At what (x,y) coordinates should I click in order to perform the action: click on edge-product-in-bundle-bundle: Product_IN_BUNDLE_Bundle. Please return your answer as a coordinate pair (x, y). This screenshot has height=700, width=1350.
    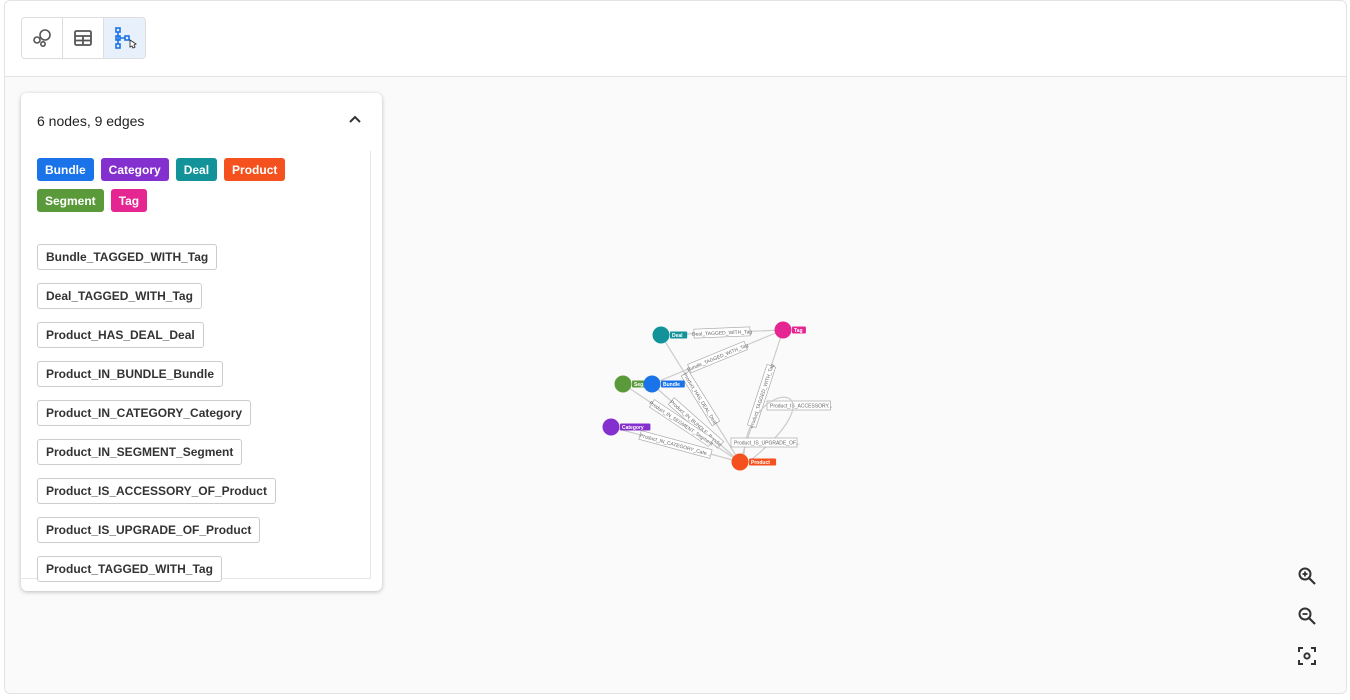
    Looking at the image, I should click on (696, 423).